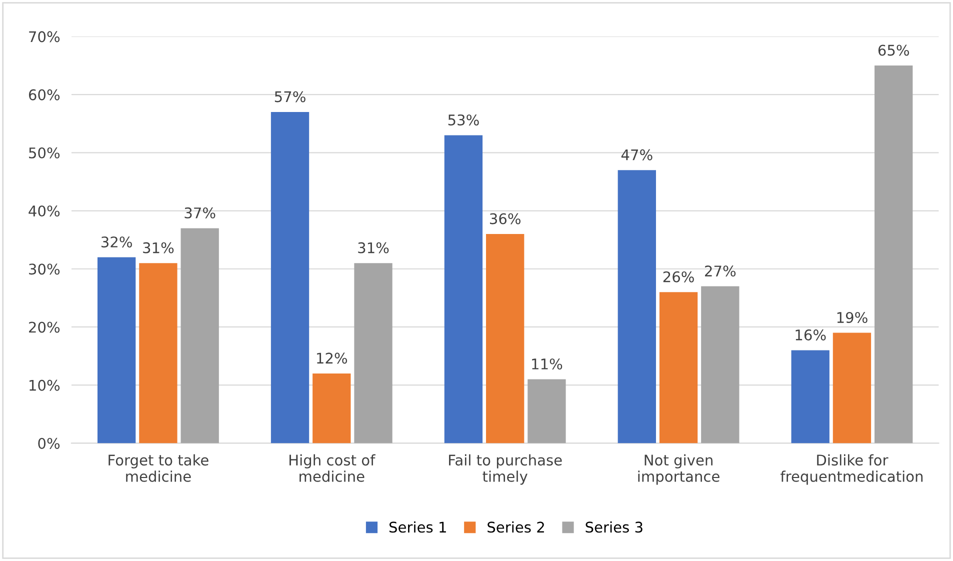  Describe the element at coordinates (811, 334) in the screenshot. I see `data-label: 16%` at that location.